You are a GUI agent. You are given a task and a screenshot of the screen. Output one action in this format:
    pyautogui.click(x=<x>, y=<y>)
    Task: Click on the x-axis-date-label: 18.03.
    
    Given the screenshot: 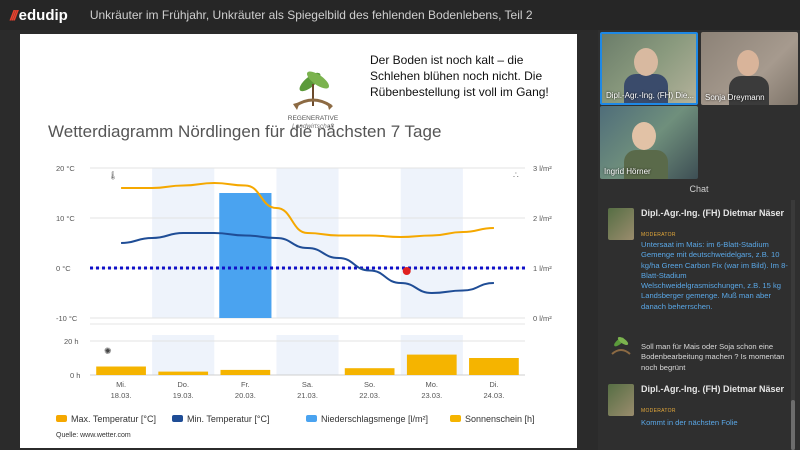 What is the action you would take?
    pyautogui.click(x=121, y=395)
    